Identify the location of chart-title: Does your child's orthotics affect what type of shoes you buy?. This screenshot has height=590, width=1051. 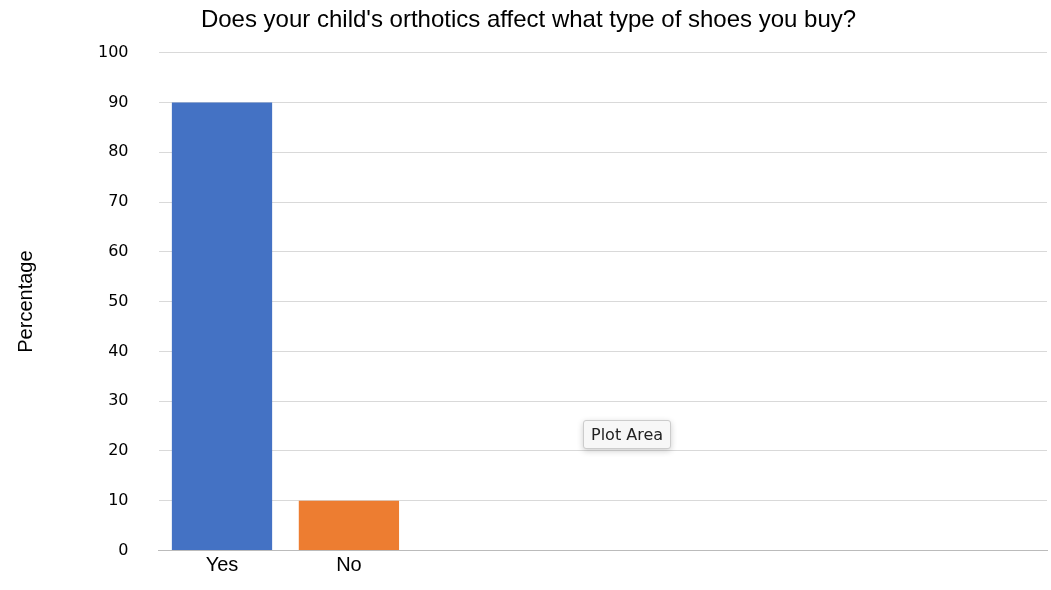
(528, 19).